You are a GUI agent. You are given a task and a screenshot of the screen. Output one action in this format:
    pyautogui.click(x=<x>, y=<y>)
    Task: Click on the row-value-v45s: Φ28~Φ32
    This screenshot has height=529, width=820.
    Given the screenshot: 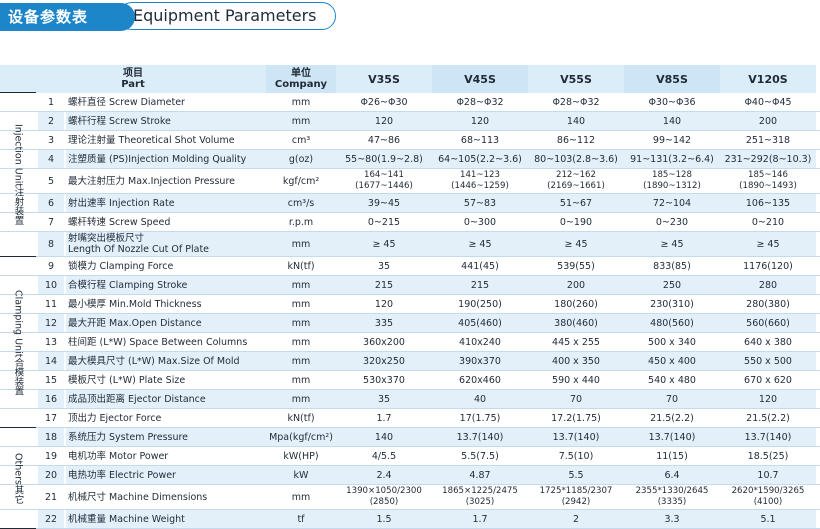 What is the action you would take?
    pyautogui.click(x=480, y=102)
    